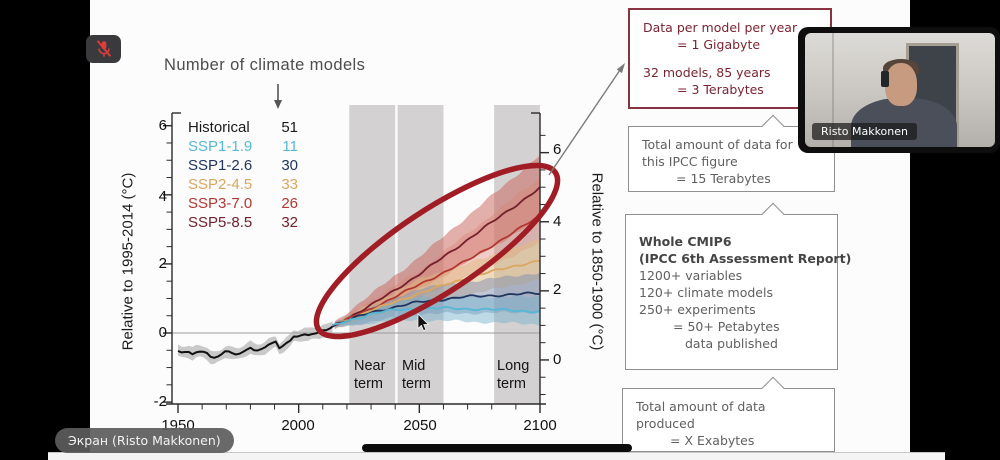 This screenshot has height=460, width=1000. Describe the element at coordinates (712, 440) in the screenshot. I see `callout-line: = X Exabytes` at that location.